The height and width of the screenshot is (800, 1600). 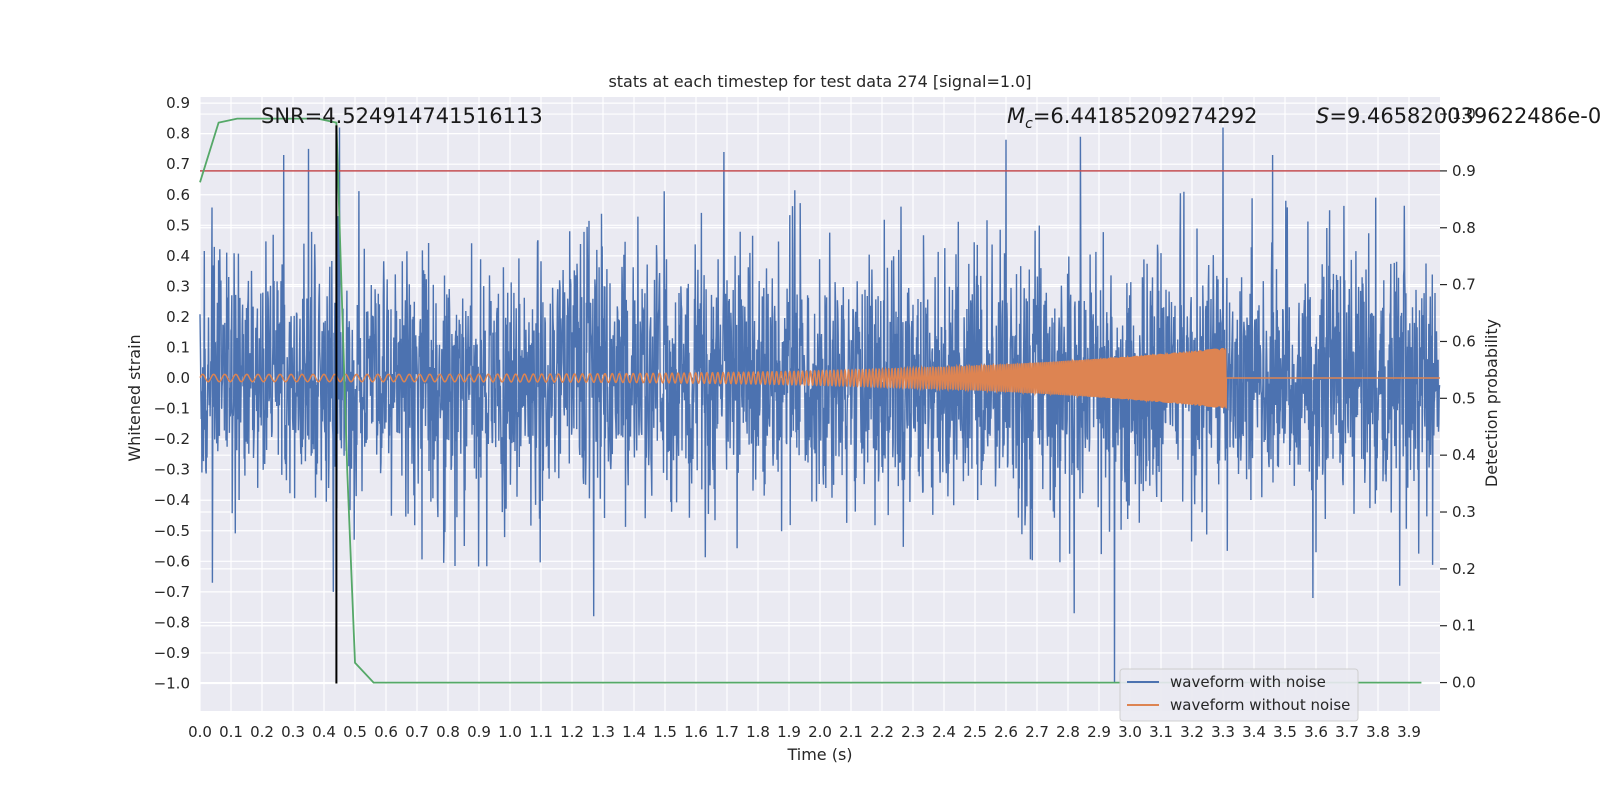 What do you see at coordinates (1145, 116) in the screenshot?
I see `chirp-mass-value: =6.44185209274292` at bounding box center [1145, 116].